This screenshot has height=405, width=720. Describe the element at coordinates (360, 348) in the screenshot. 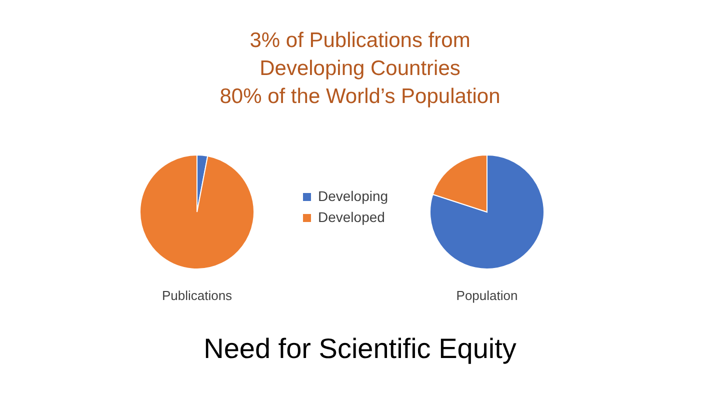

I see `text: Need for Scientific Equity` at that location.